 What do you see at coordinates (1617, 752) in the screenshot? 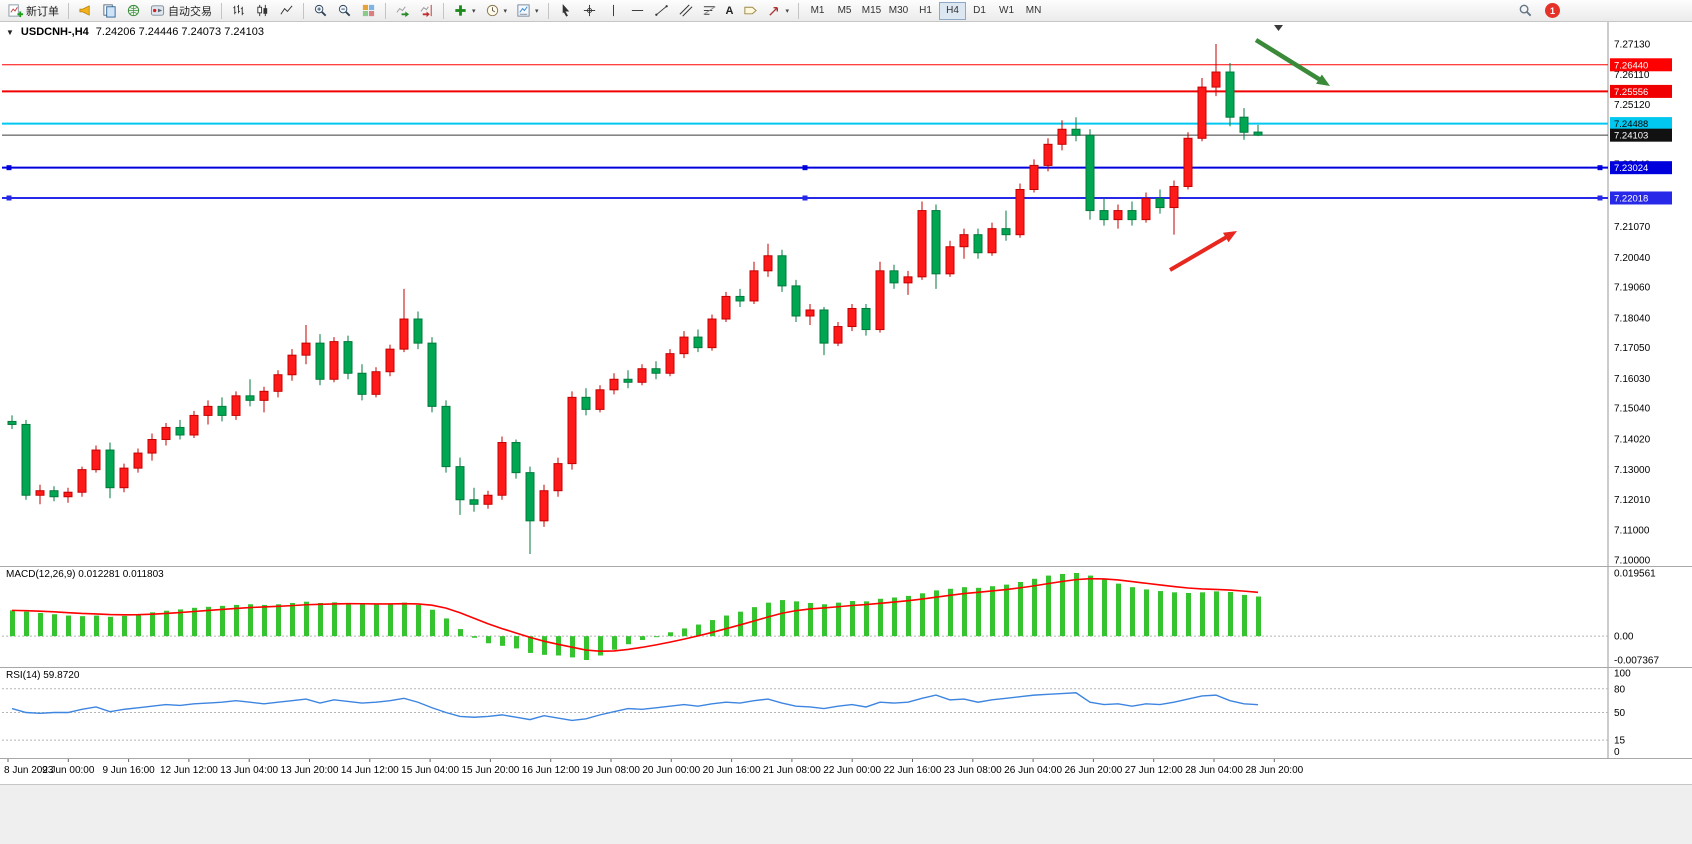
I see `svg-text: 0` at bounding box center [1617, 752].